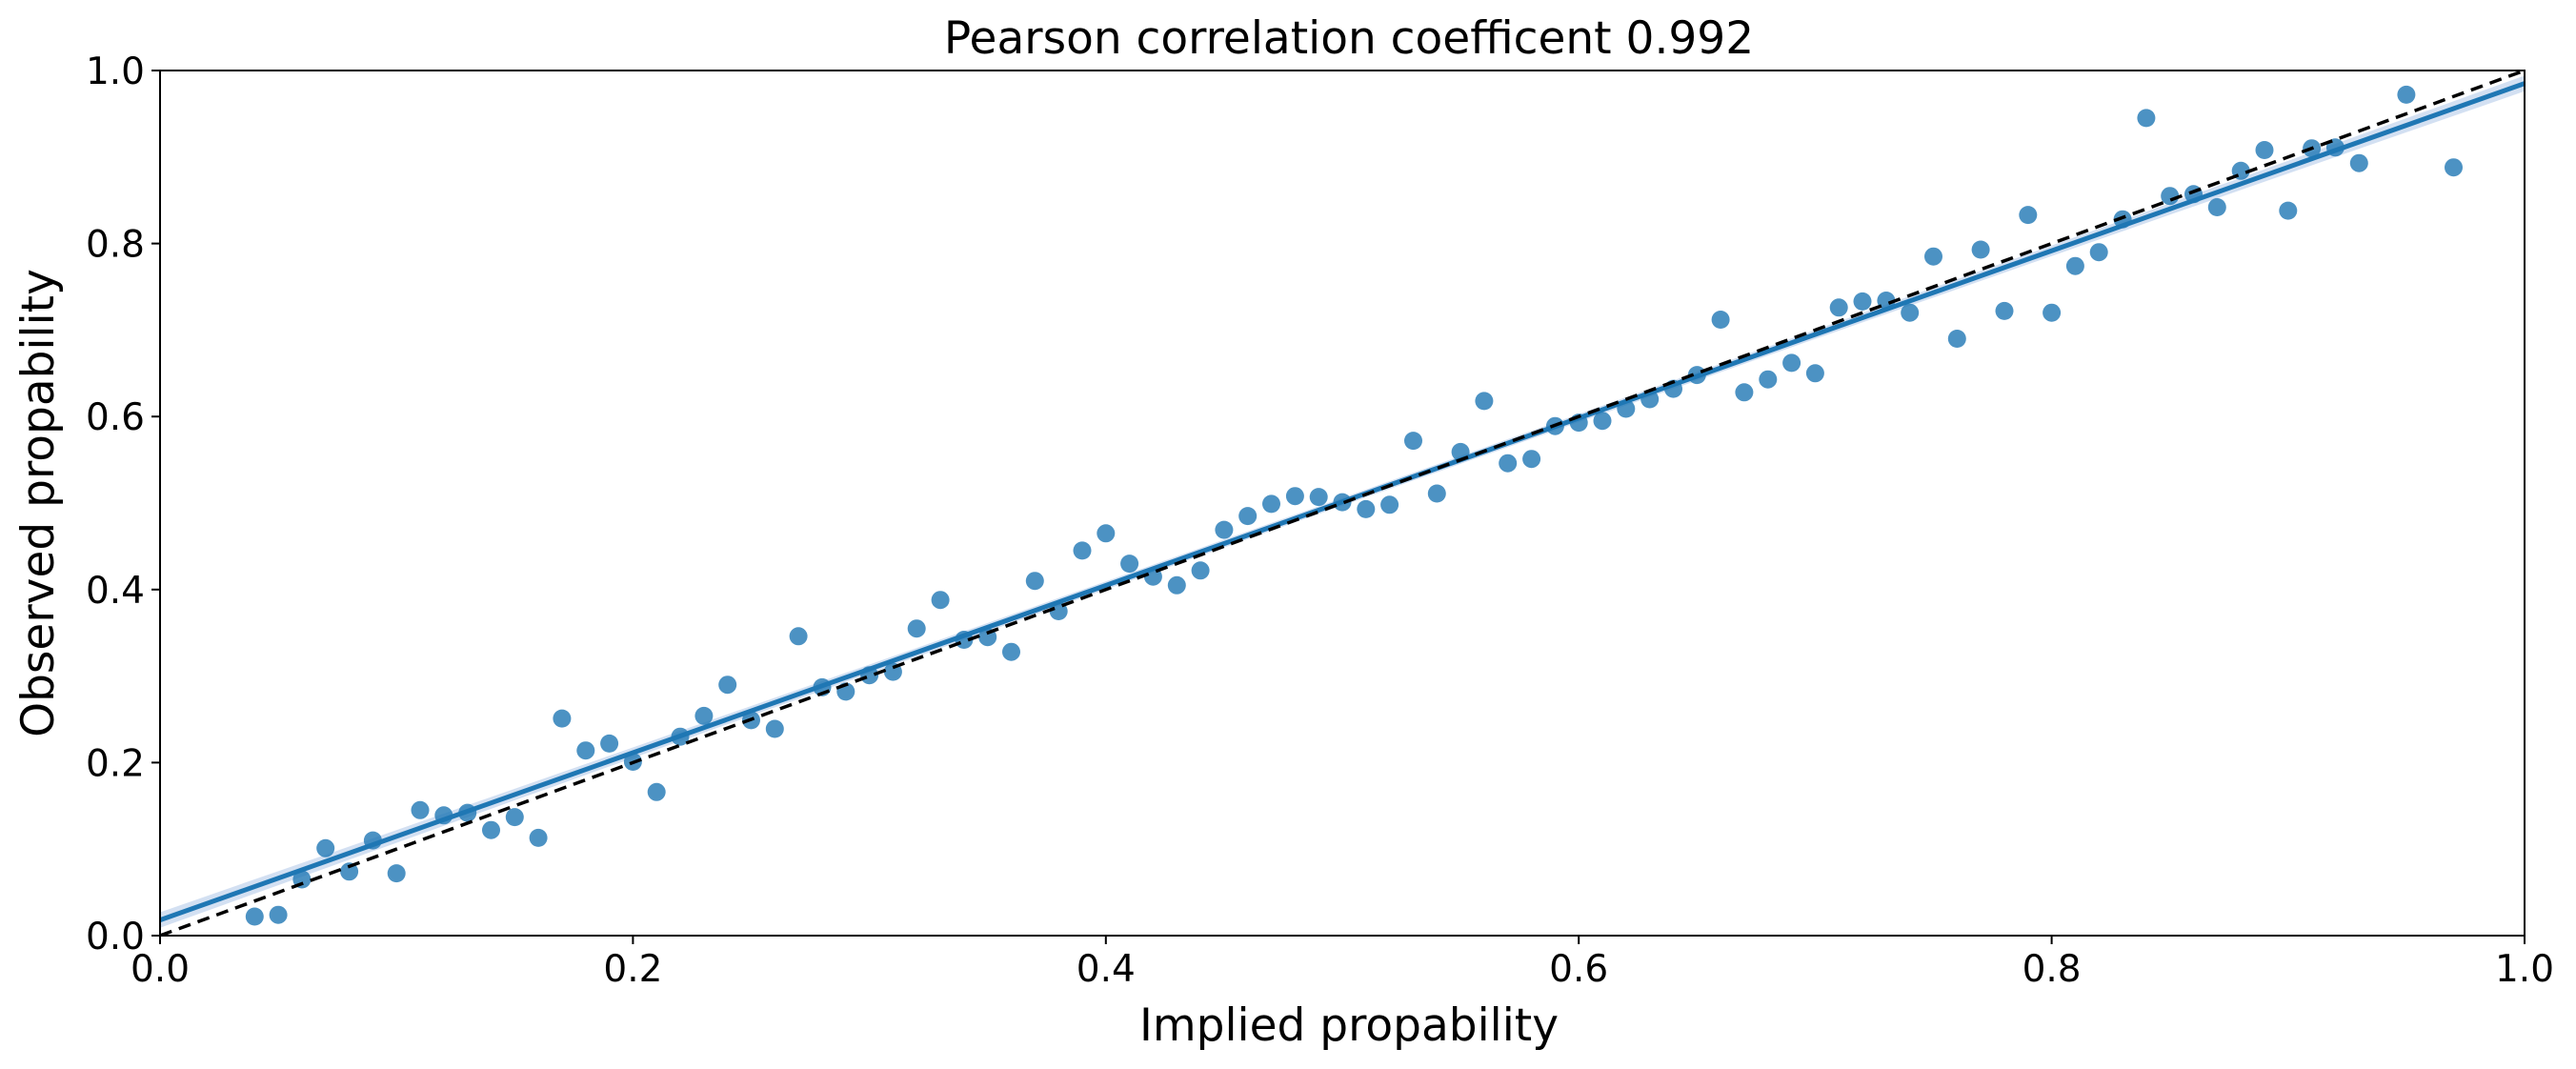 This screenshot has width=2576, height=1069. I want to click on x-tick-label: 0.4, so click(1106, 970).